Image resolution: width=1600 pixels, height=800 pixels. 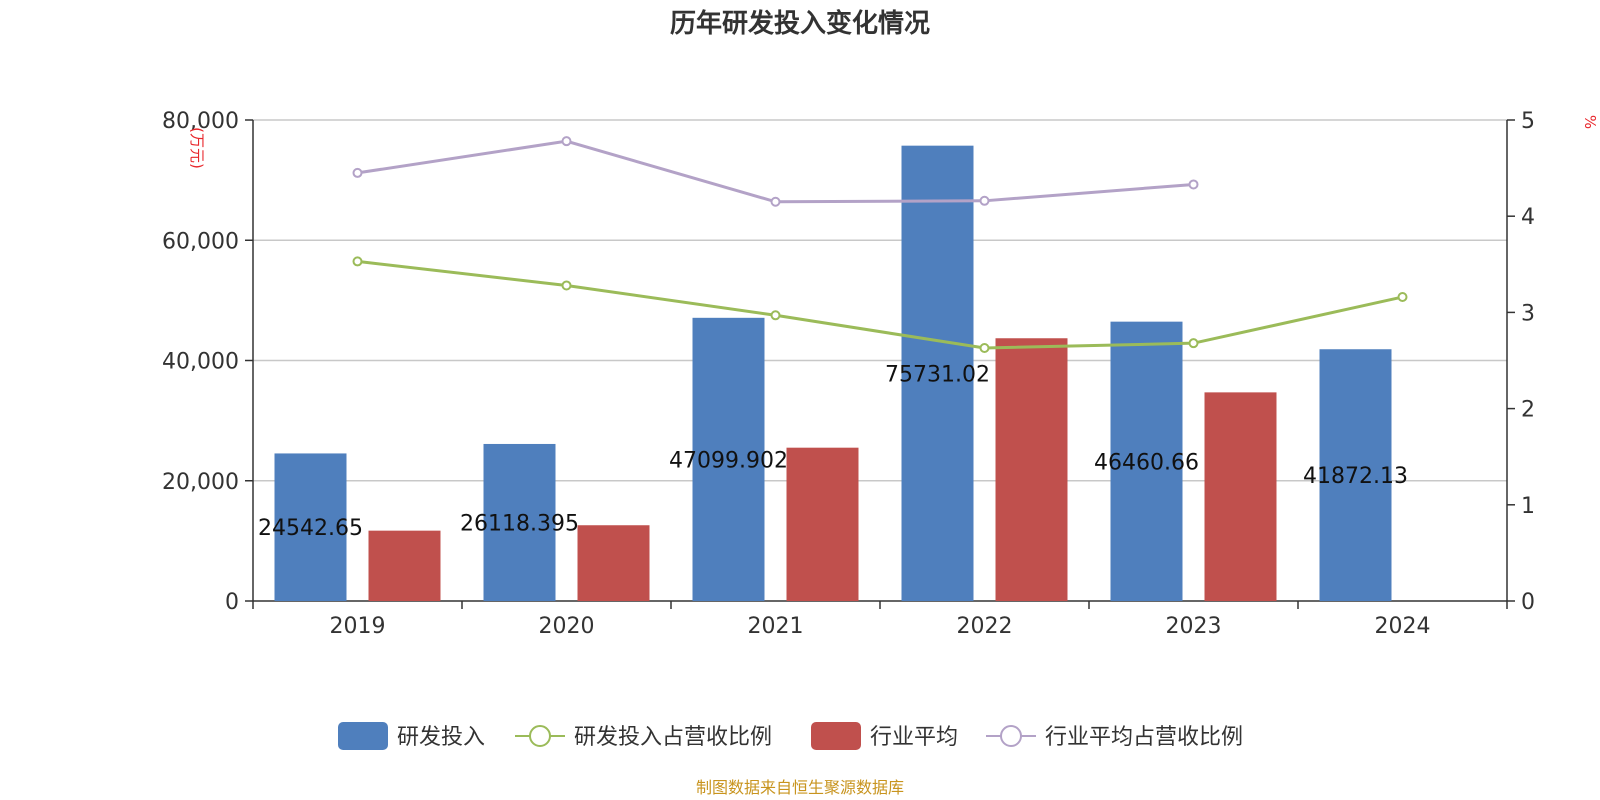 What do you see at coordinates (1403, 626) in the screenshot?
I see `x-tick-label: 2024` at bounding box center [1403, 626].